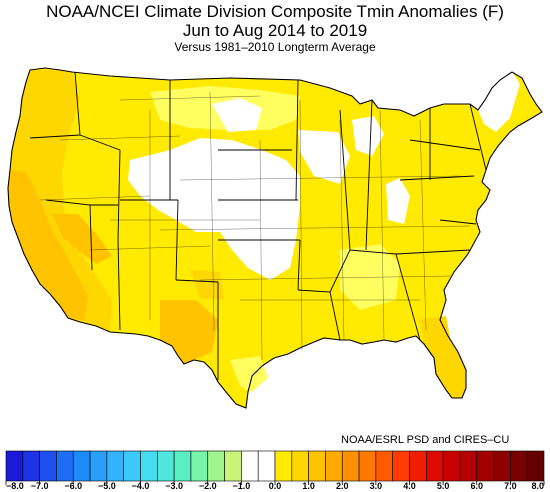  Describe the element at coordinates (73, 486) in the screenshot. I see `colorbar-label: −6.0` at that location.